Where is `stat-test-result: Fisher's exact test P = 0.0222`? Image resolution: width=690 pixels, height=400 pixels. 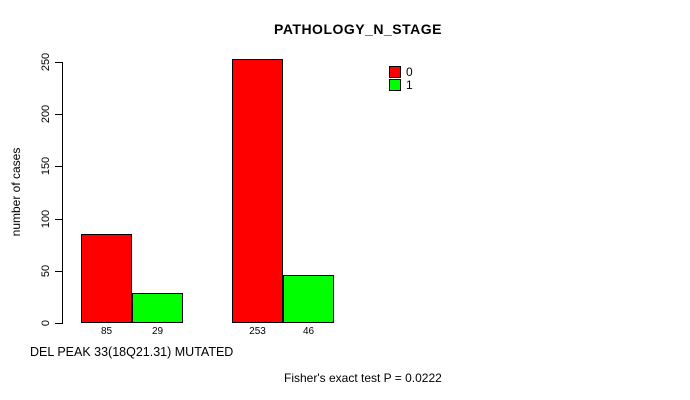
stat-test-result: Fisher's exact test P = 0.0222 is located at coordinates (363, 378).